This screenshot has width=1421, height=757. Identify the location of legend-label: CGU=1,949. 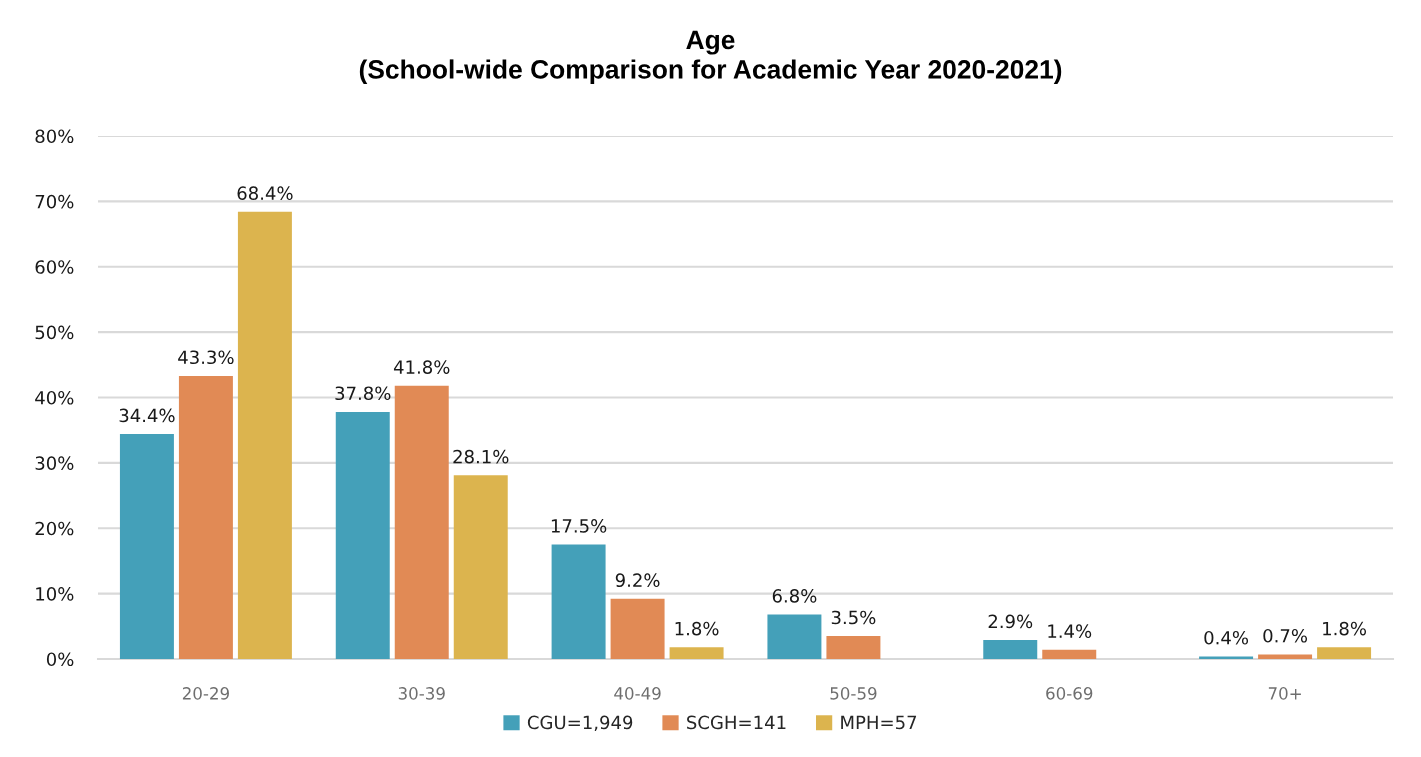
(580, 723).